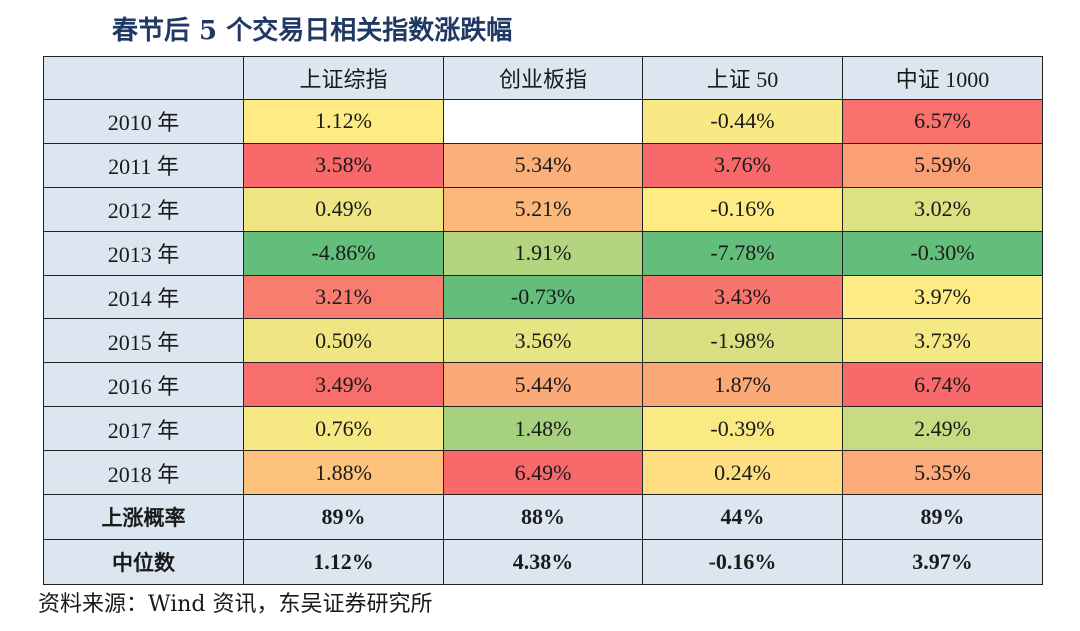  What do you see at coordinates (343, 209) in the screenshot?
I see `value-cell: 0.49%` at bounding box center [343, 209].